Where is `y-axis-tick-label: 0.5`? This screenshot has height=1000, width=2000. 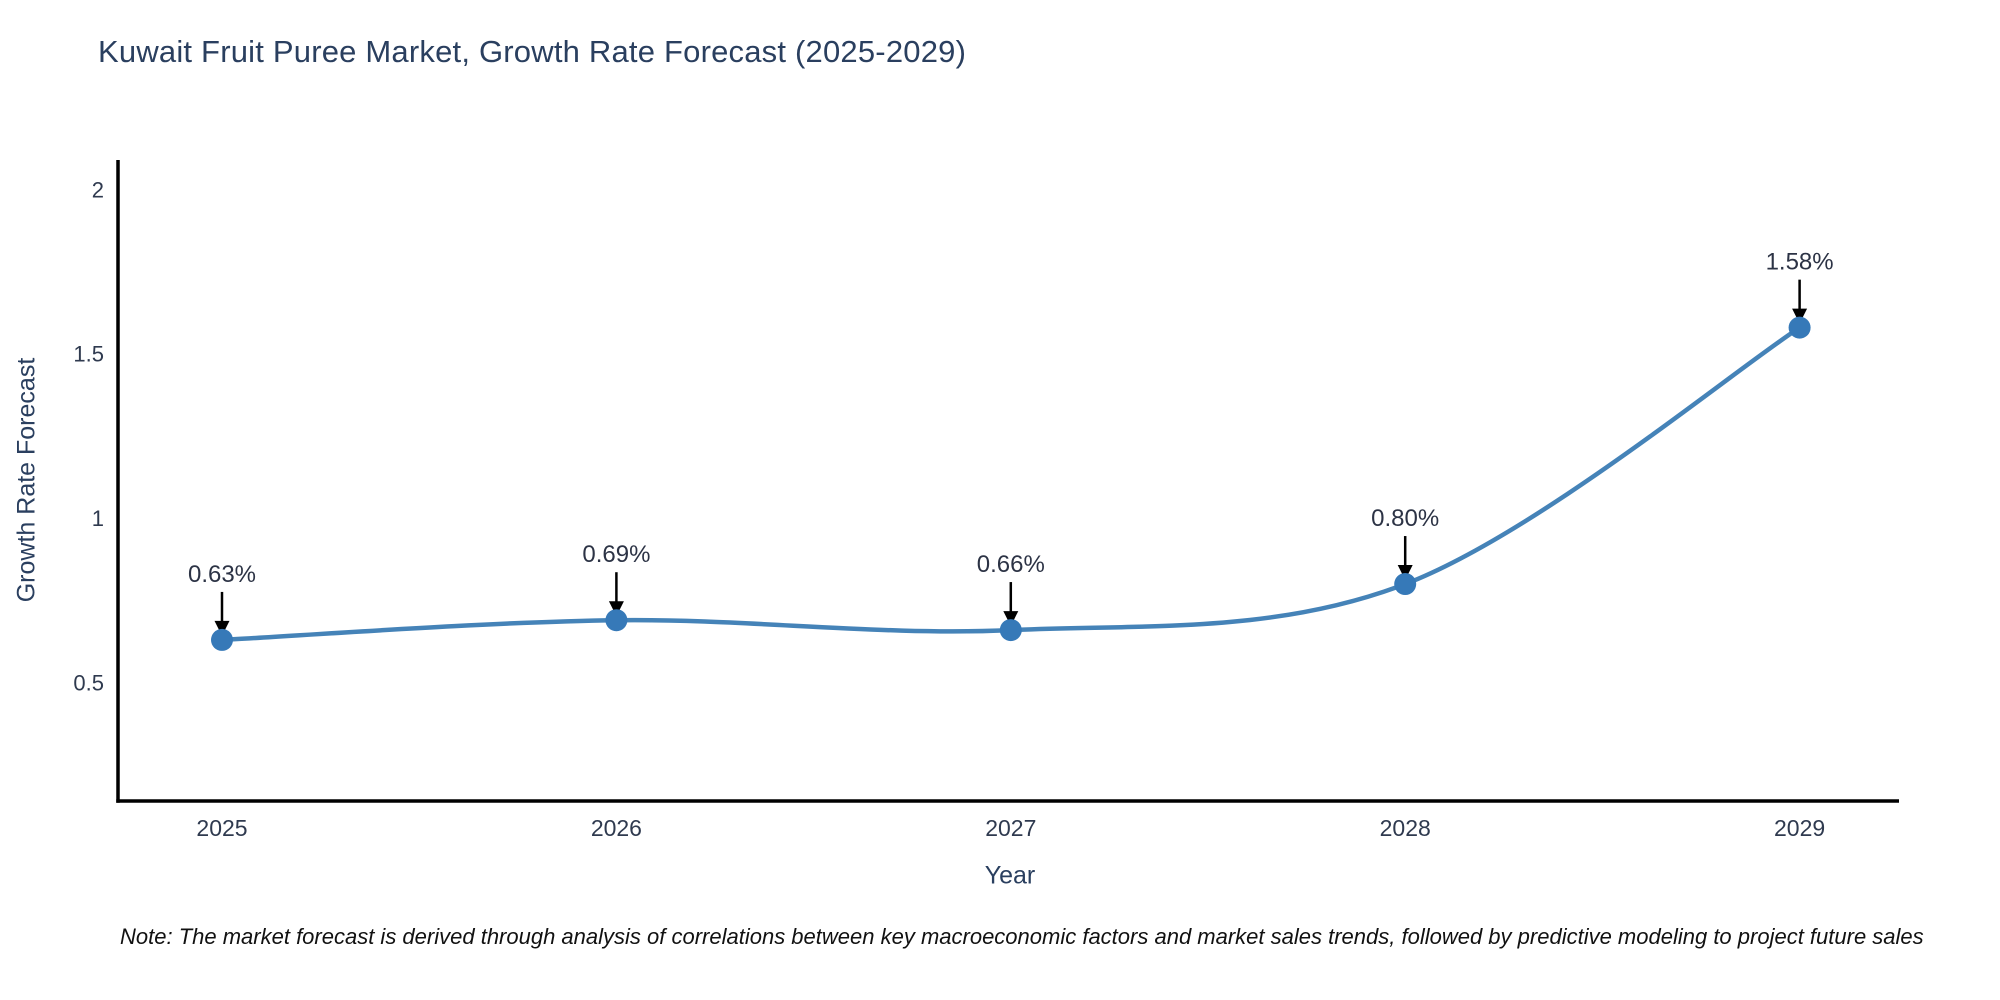 y-axis-tick-label: 0.5 is located at coordinates (88, 682).